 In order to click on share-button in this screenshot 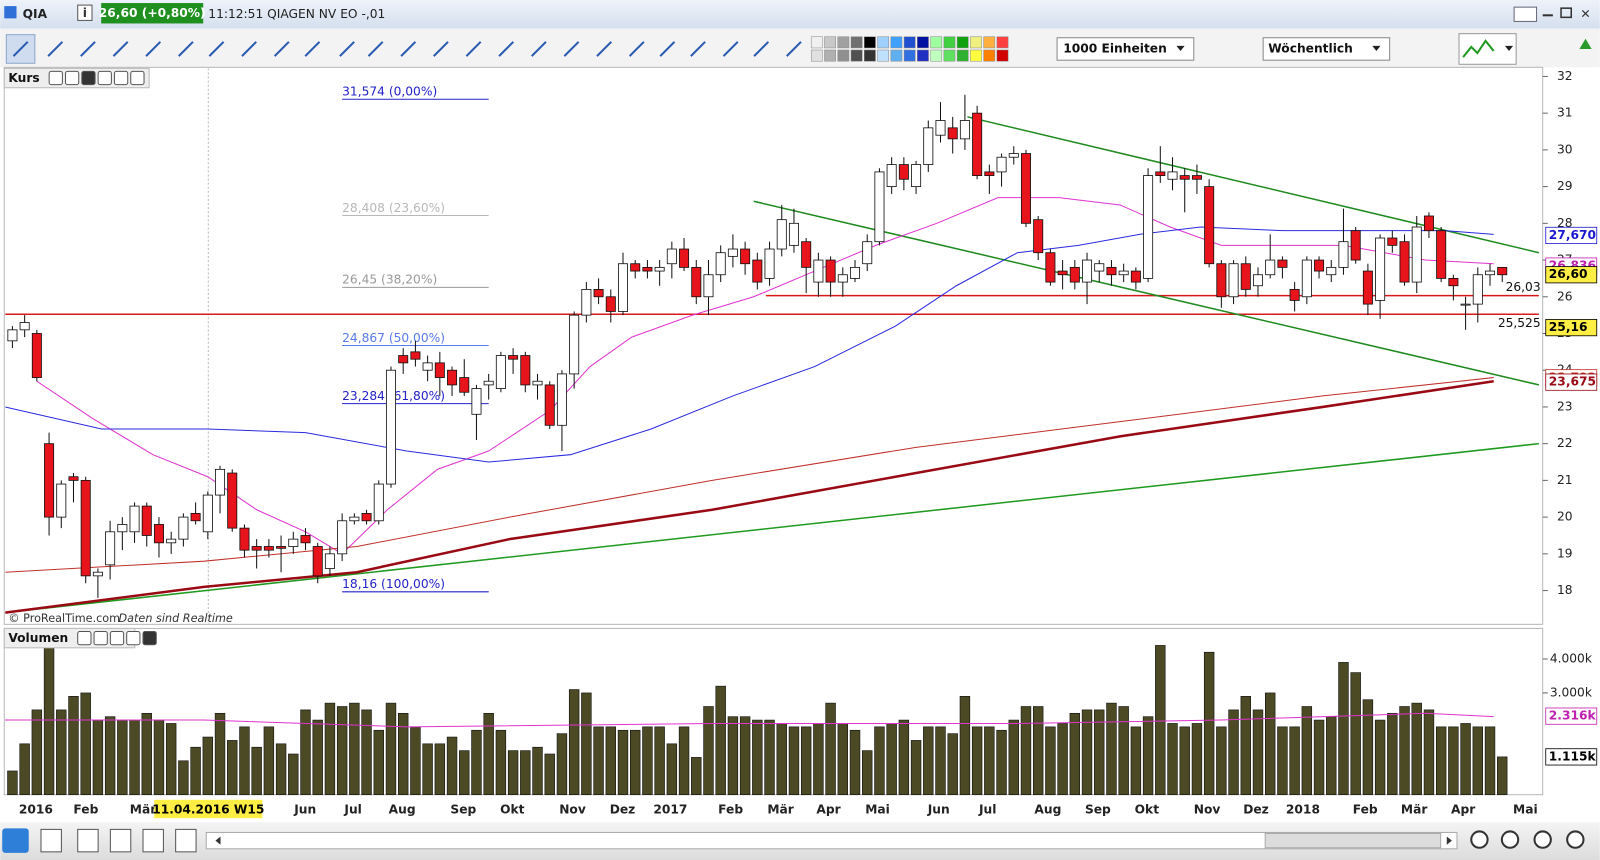, I will do `click(15, 840)`.